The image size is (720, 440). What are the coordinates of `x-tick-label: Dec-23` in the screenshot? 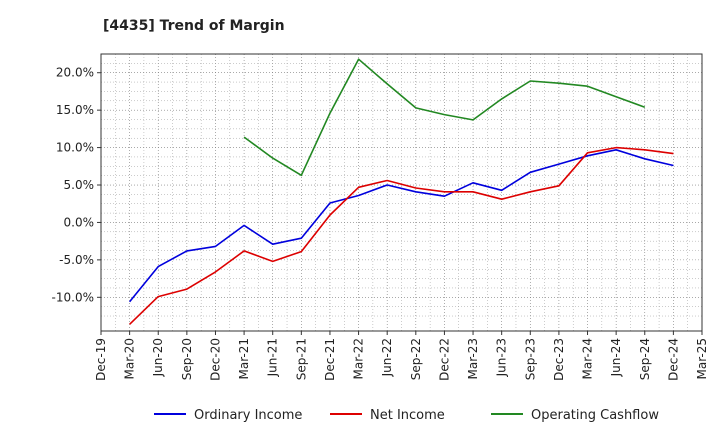 It's located at (559, 359).